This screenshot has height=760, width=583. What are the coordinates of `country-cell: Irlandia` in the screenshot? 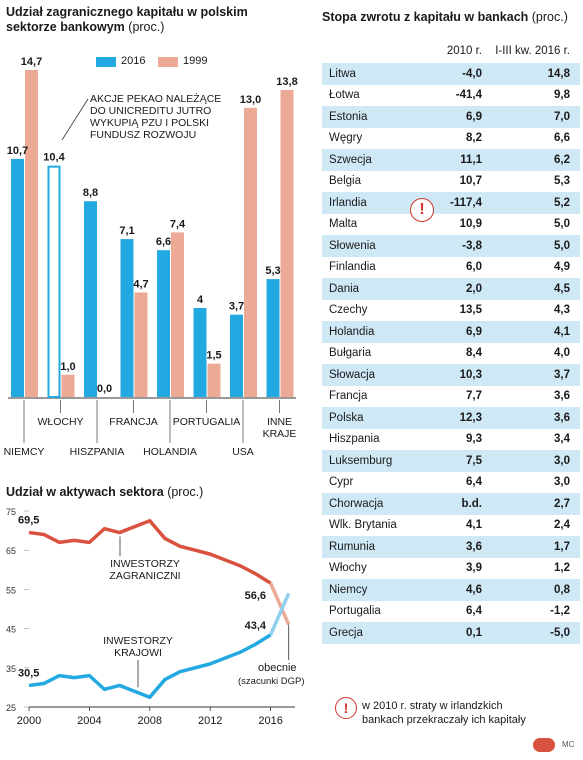 It's located at (348, 202).